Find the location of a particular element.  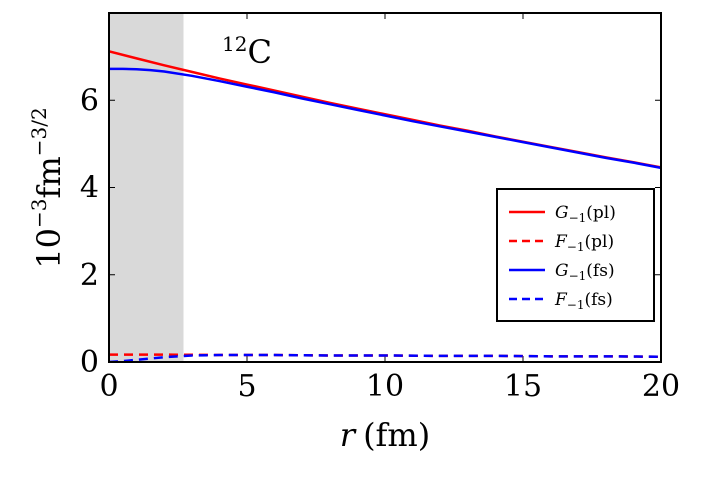

y-tick-label: 6 is located at coordinates (89, 100).